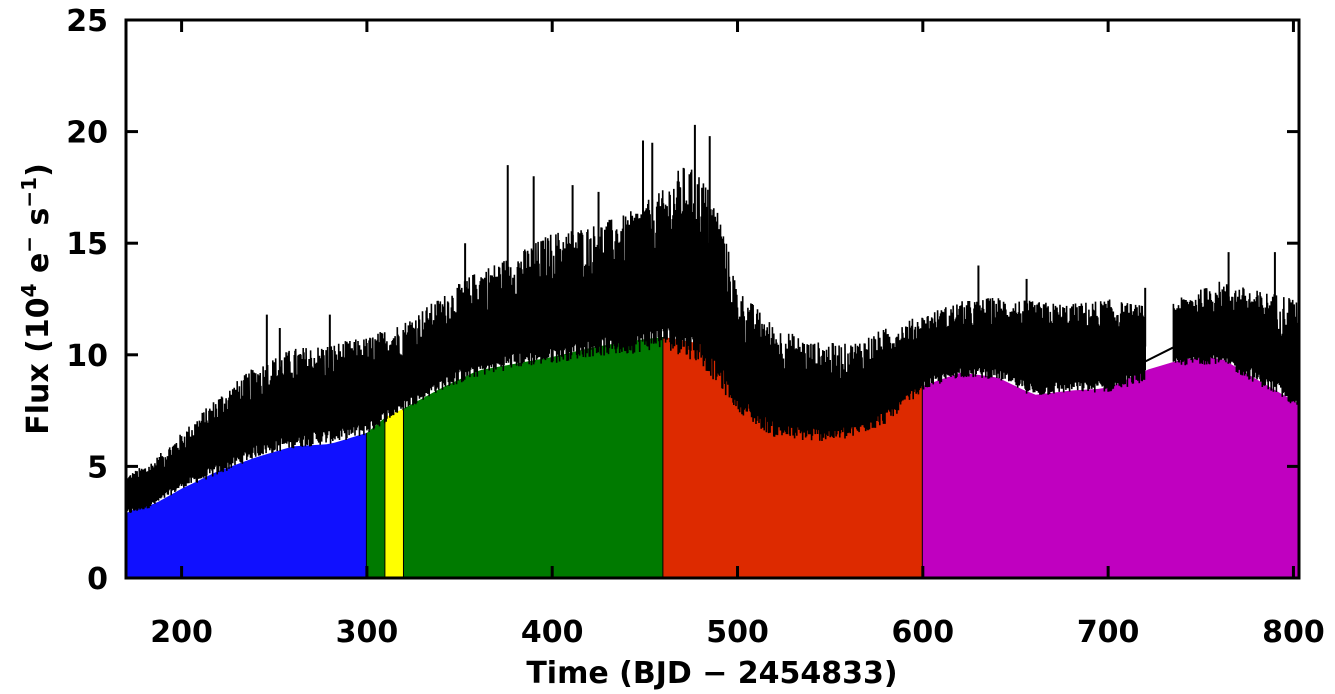  I want to click on x-tick-label: 700, so click(1108, 632).